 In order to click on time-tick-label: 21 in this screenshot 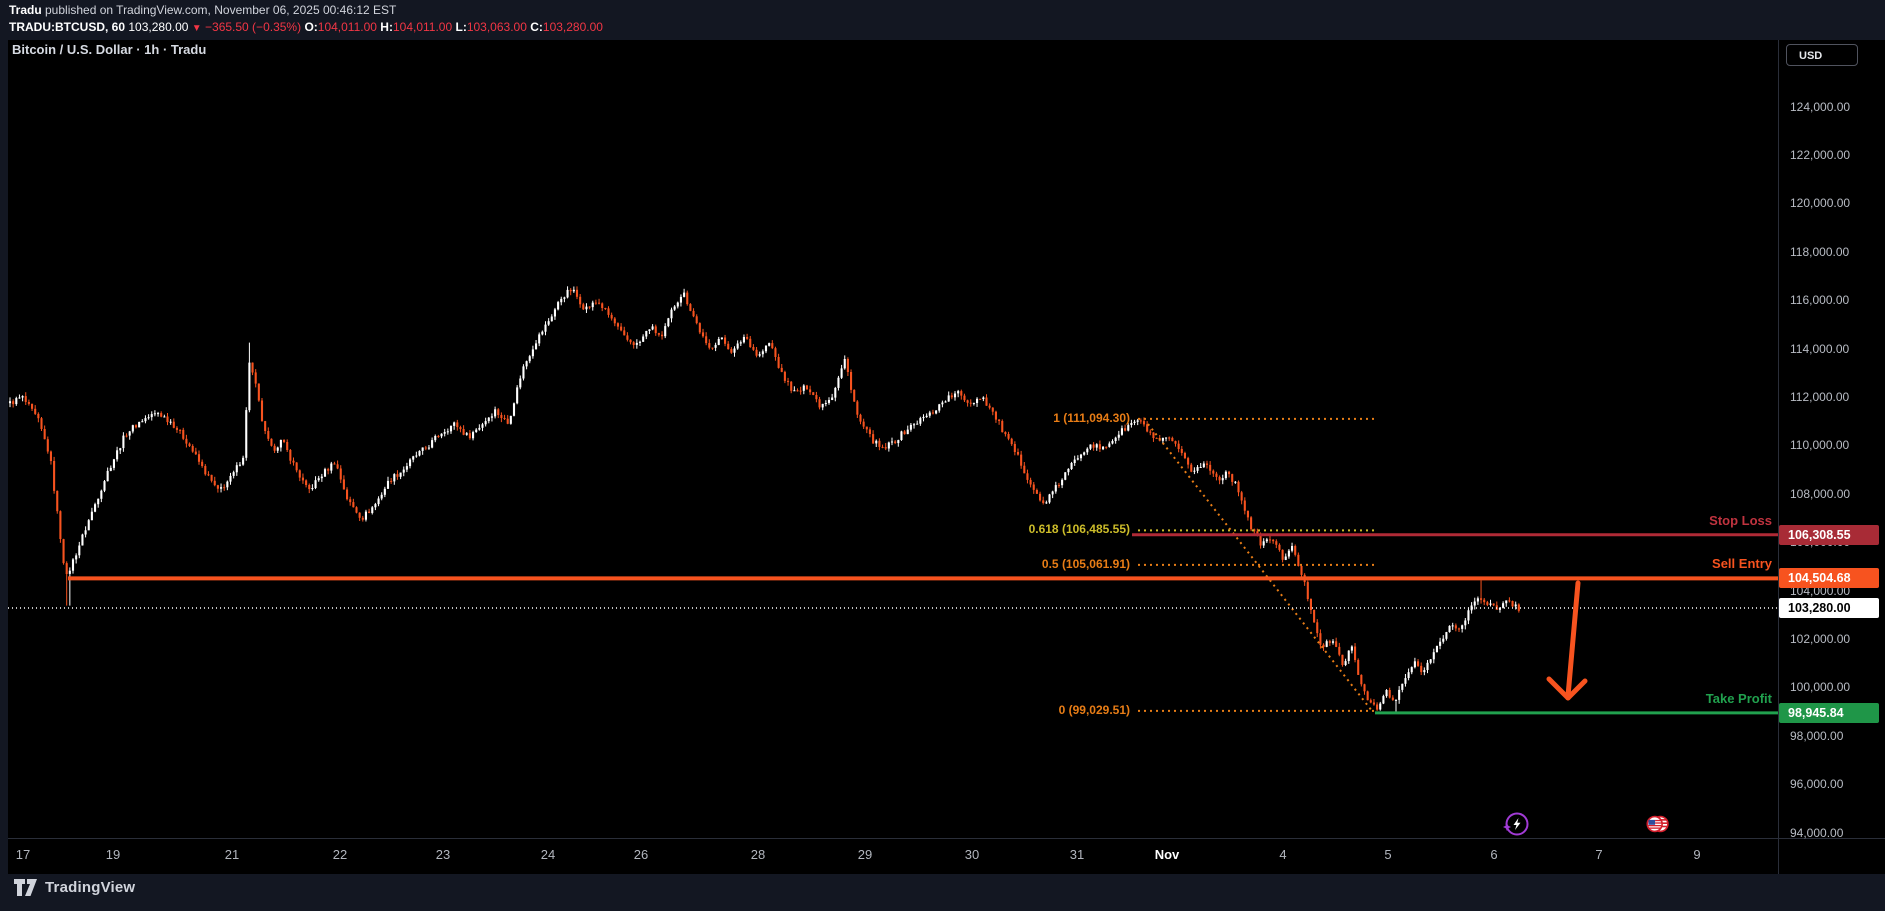, I will do `click(232, 854)`.